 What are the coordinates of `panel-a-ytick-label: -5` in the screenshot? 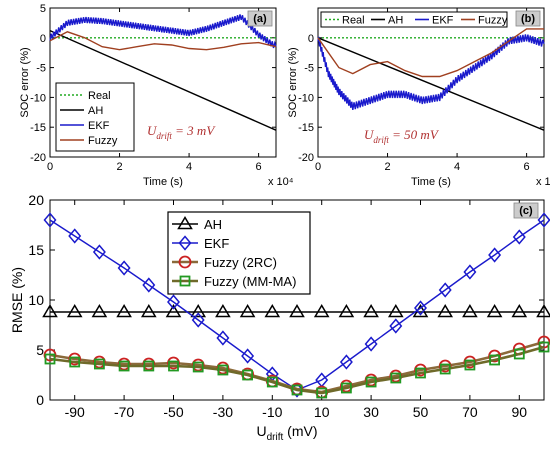 It's located at (41, 69).